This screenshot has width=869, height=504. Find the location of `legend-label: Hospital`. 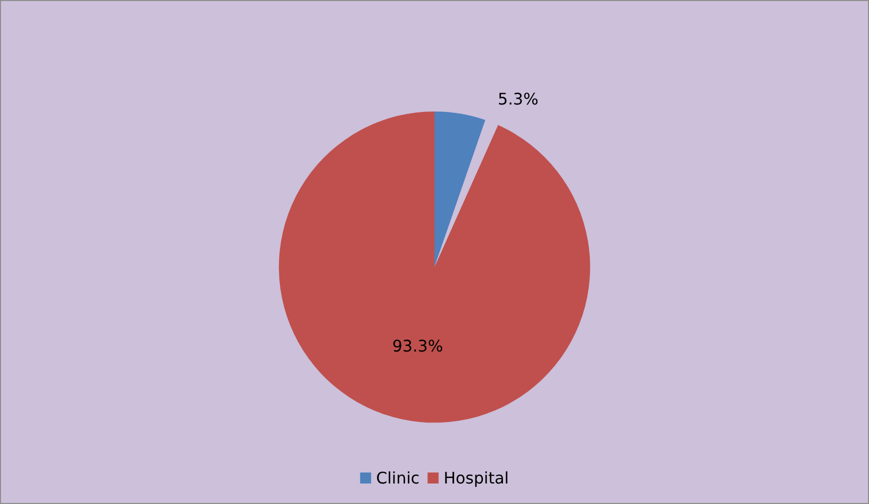

legend-label: Hospital is located at coordinates (476, 478).